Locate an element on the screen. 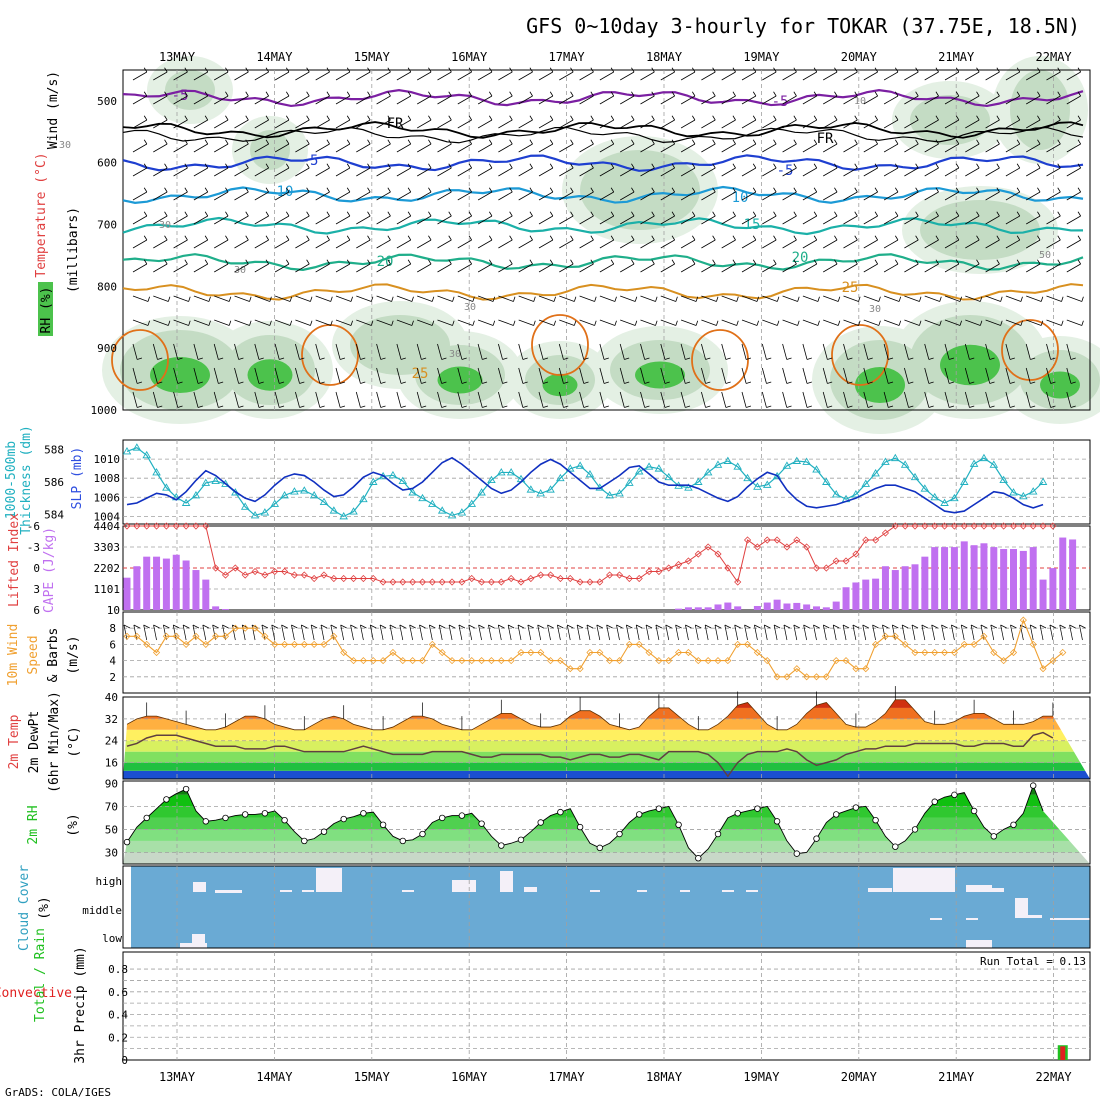  credit-label: GrADS: COLA/IGES is located at coordinates (58, 1092).